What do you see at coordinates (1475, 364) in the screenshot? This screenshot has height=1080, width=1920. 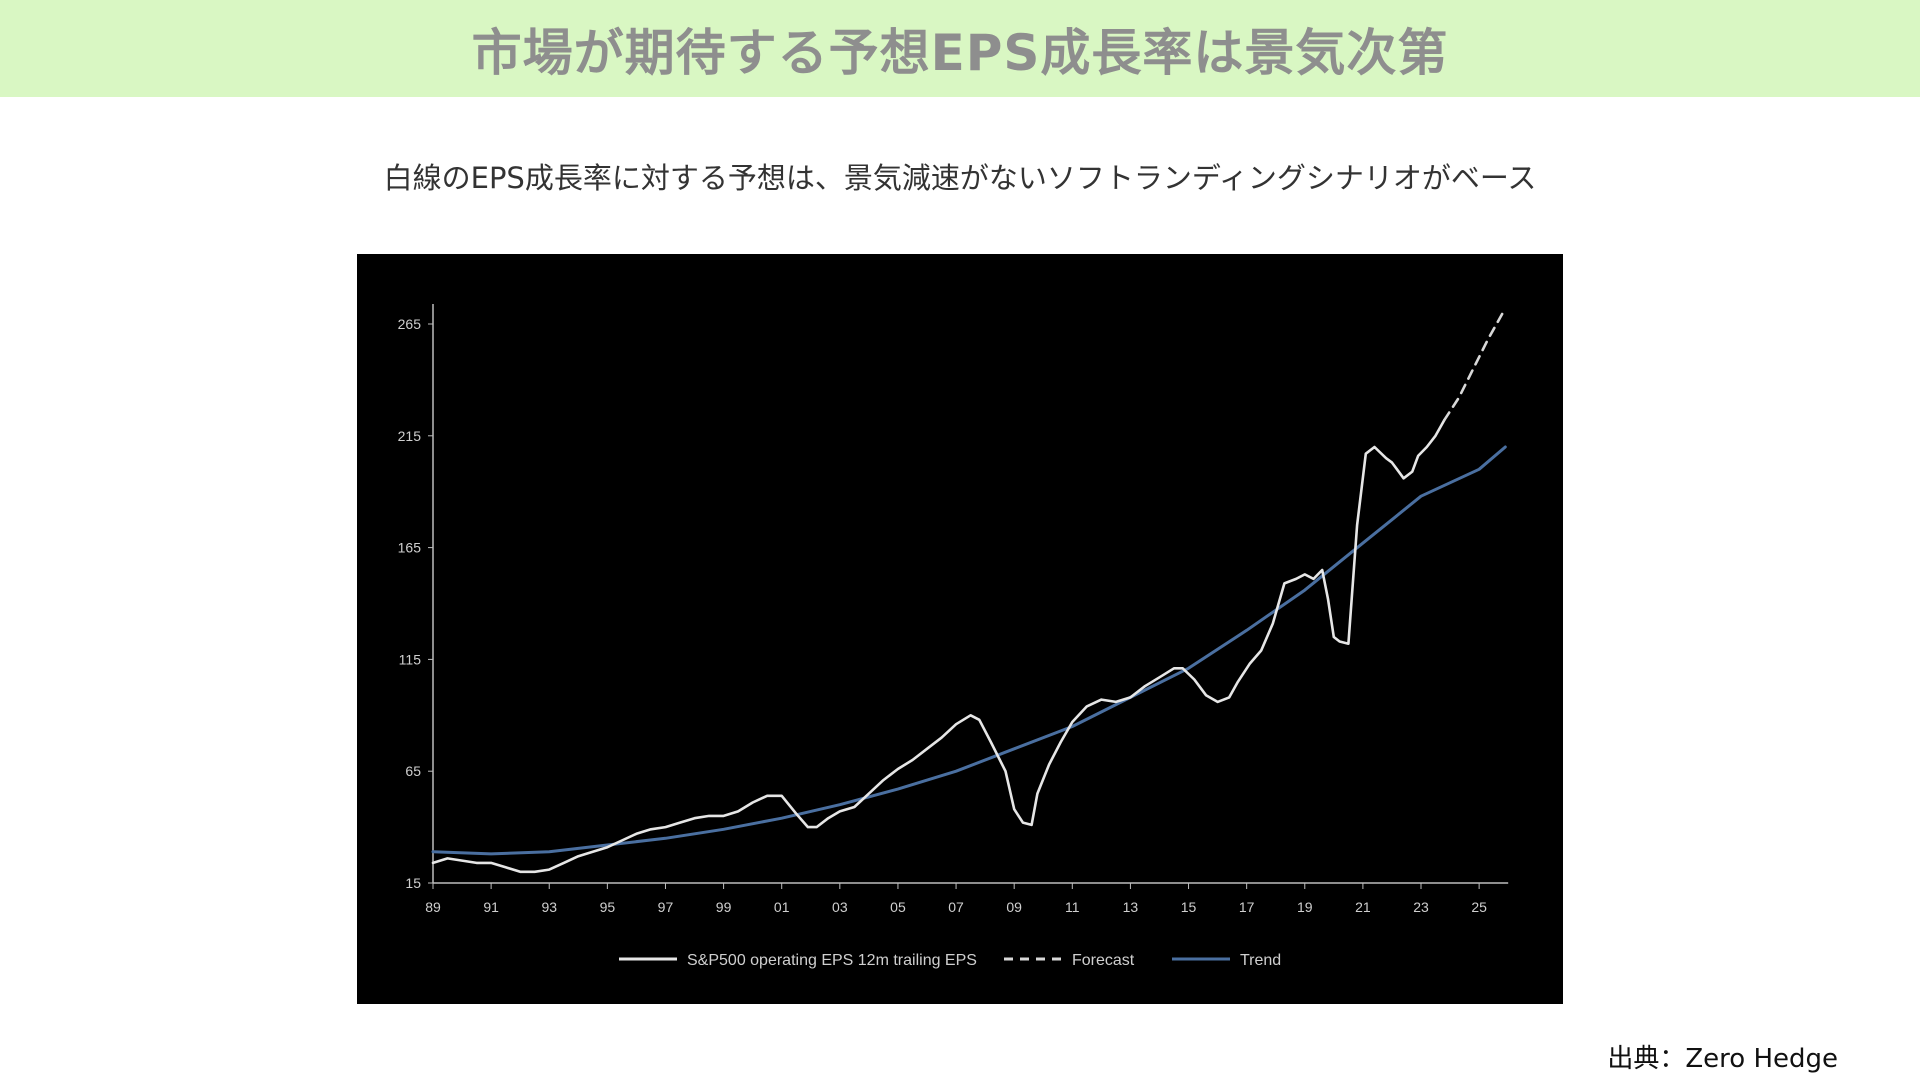 I see `series-line-forecast` at bounding box center [1475, 364].